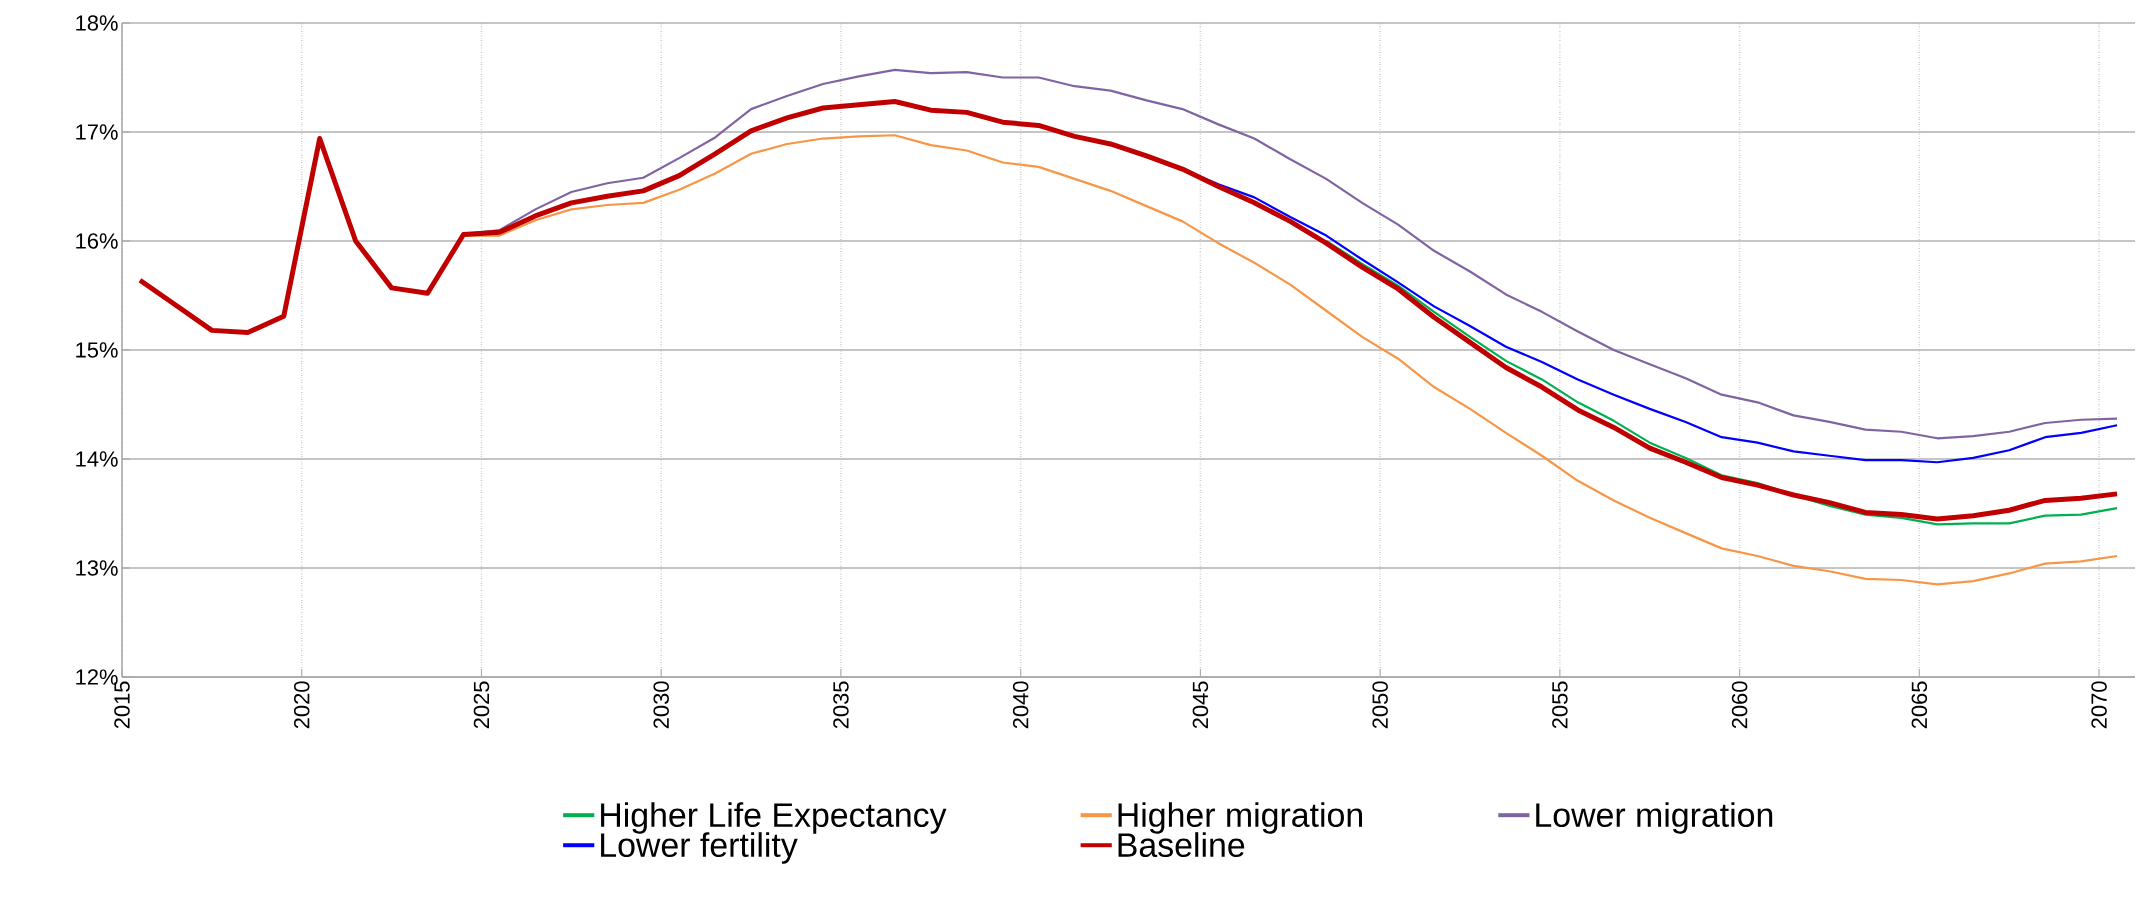  What do you see at coordinates (97, 459) in the screenshot?
I see `y-tick-label: 14%` at bounding box center [97, 459].